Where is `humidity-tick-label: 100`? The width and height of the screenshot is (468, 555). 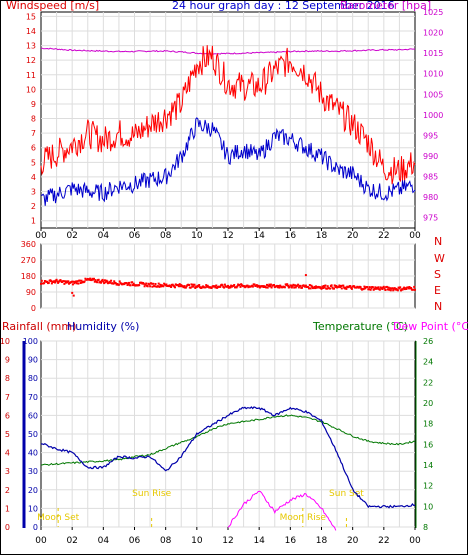
humidity-tick-label: 100 is located at coordinates (30, 341).